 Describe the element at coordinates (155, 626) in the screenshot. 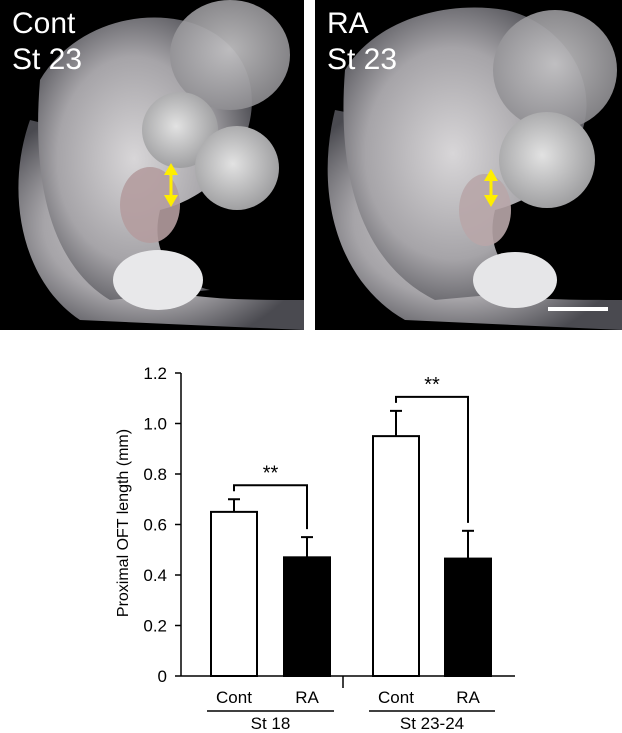

I see `y-tick-label: 0.2` at that location.